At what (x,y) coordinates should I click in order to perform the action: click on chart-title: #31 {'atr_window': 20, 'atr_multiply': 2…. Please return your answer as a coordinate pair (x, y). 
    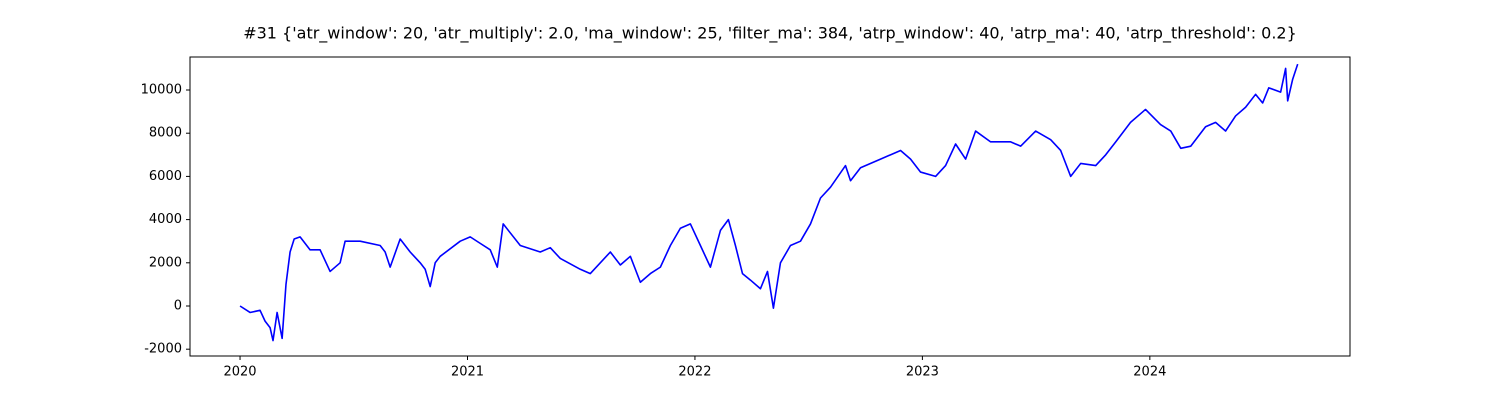
    Looking at the image, I should click on (770, 34).